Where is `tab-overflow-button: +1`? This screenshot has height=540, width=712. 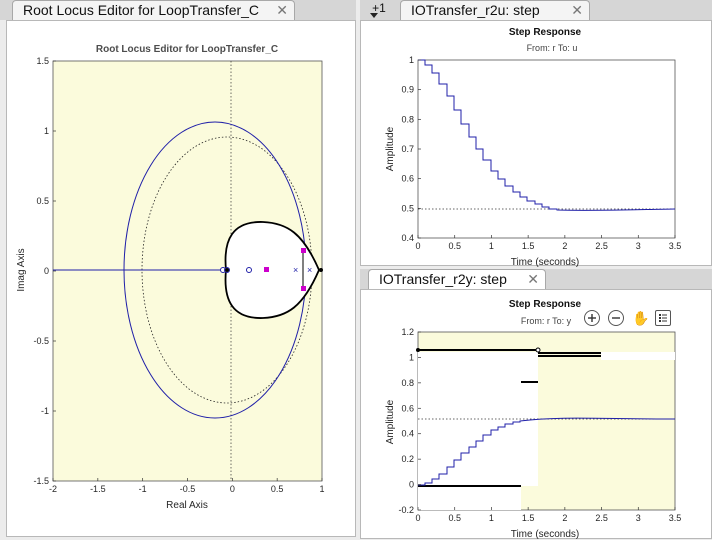
tab-overflow-button: +1 is located at coordinates (379, 10).